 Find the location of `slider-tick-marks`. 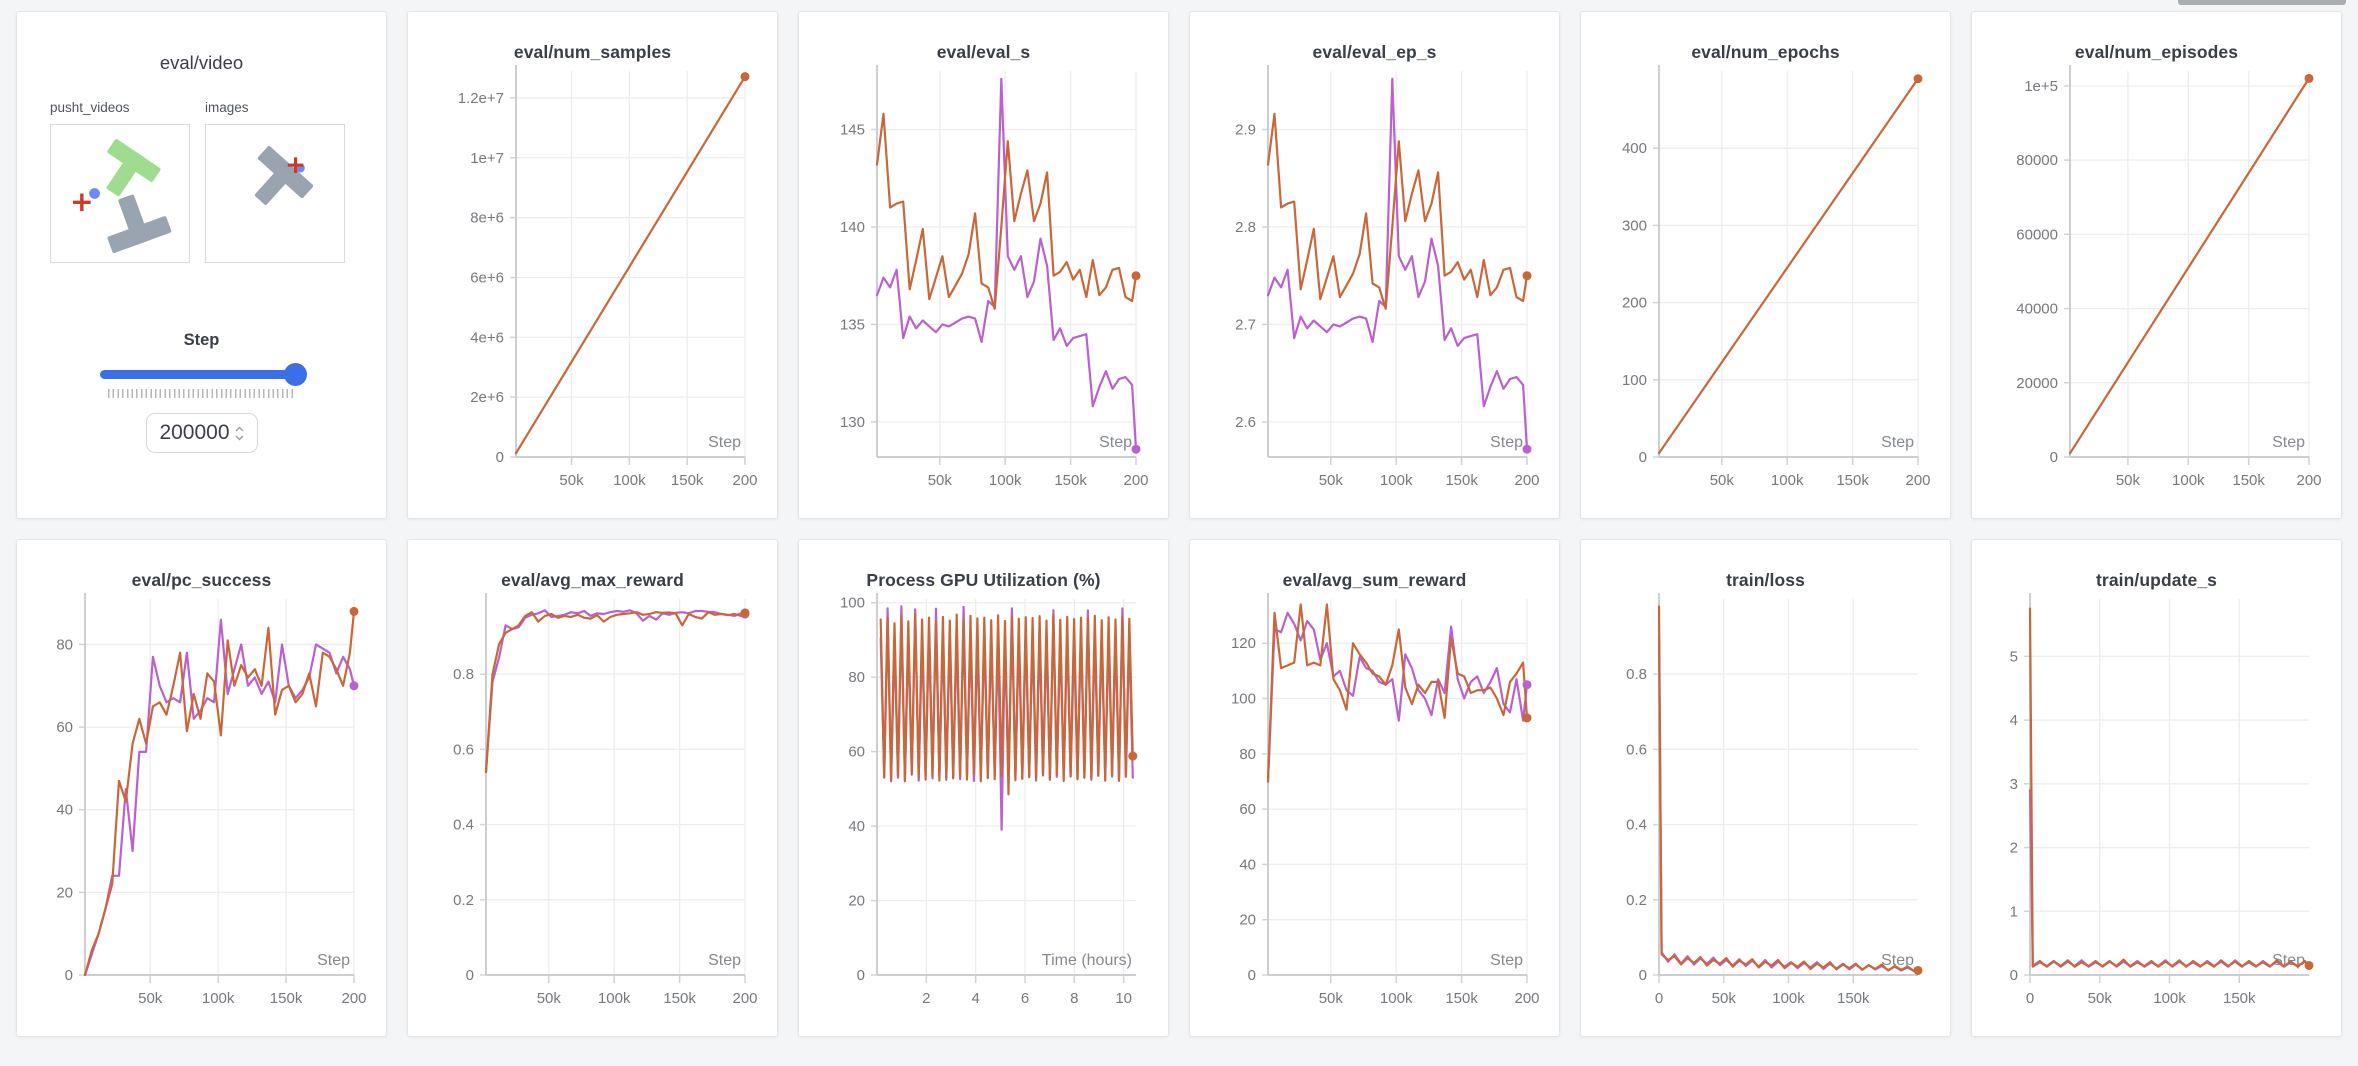

slider-tick-marks is located at coordinates (201, 393).